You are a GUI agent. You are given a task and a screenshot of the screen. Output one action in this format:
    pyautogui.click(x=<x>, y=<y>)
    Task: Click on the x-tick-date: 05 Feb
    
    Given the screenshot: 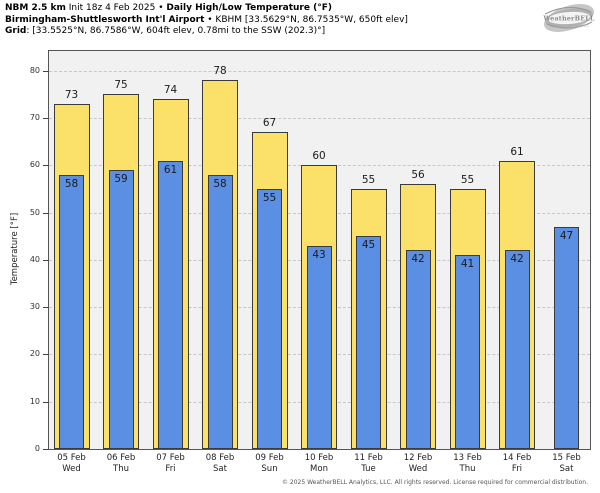 What is the action you would take?
    pyautogui.click(x=71, y=458)
    